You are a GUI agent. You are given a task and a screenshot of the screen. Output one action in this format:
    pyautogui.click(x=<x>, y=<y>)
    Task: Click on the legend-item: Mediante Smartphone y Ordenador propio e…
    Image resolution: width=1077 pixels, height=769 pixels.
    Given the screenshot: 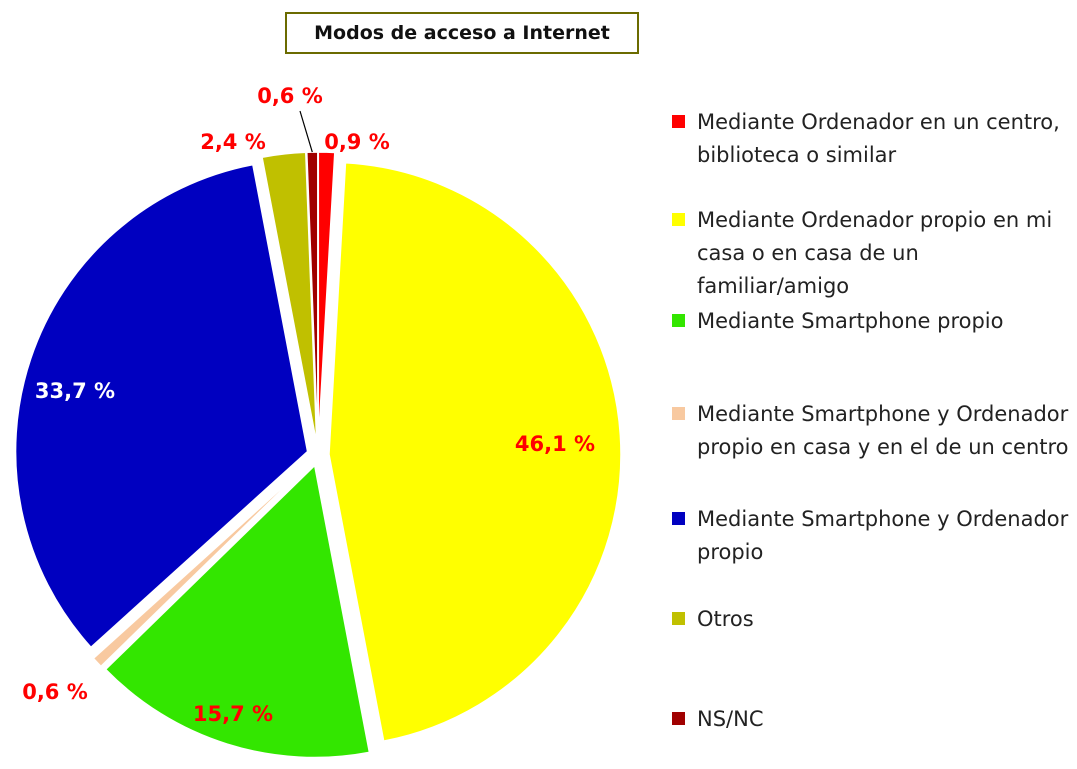 What is the action you would take?
    pyautogui.click(x=872, y=431)
    